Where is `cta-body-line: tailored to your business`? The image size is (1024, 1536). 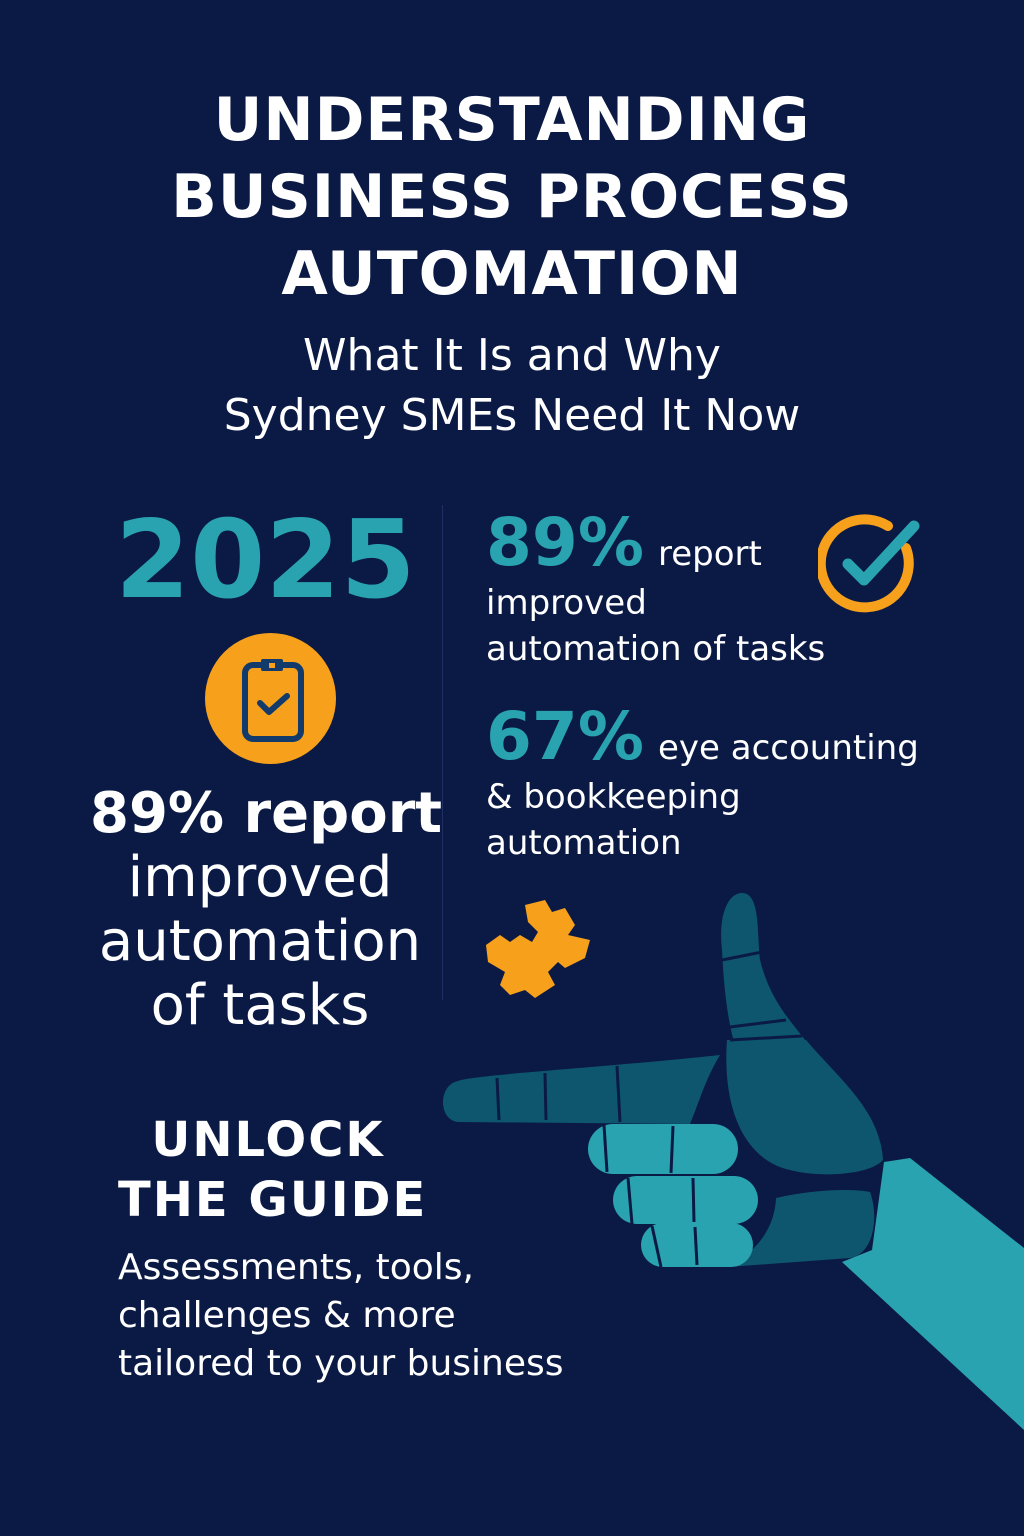
cta-body-line: tailored to your business is located at coordinates (341, 1363).